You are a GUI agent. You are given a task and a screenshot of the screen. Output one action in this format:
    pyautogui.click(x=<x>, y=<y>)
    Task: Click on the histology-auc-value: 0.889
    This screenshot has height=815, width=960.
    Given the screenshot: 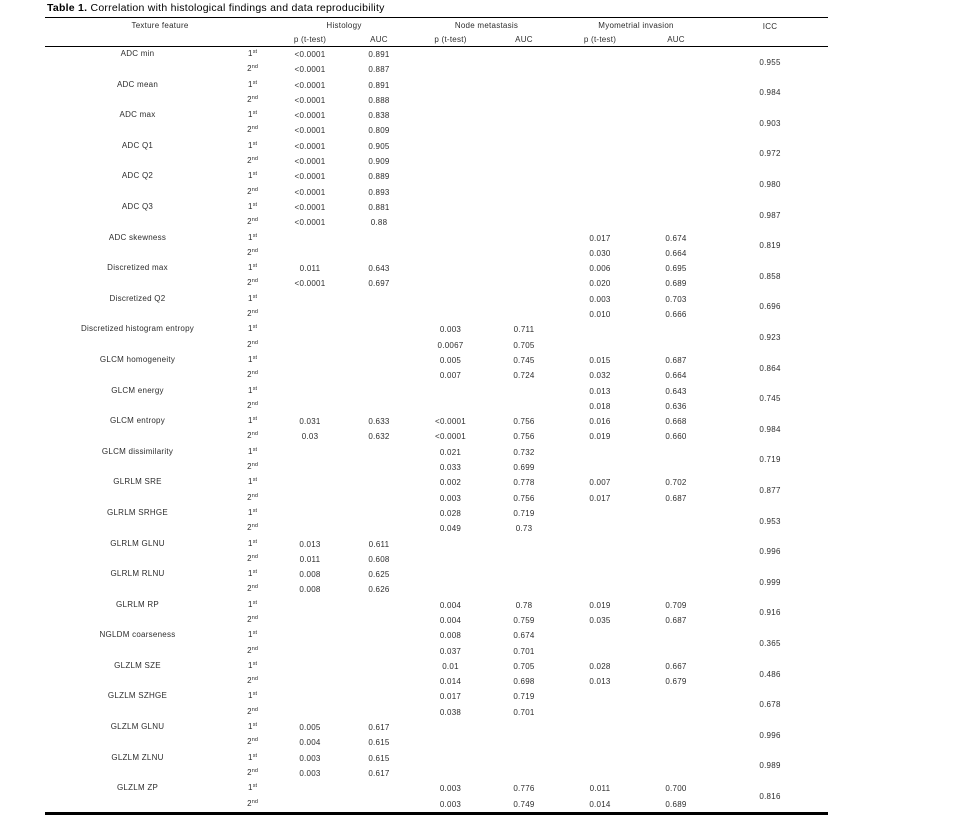 What is the action you would take?
    pyautogui.click(x=379, y=177)
    